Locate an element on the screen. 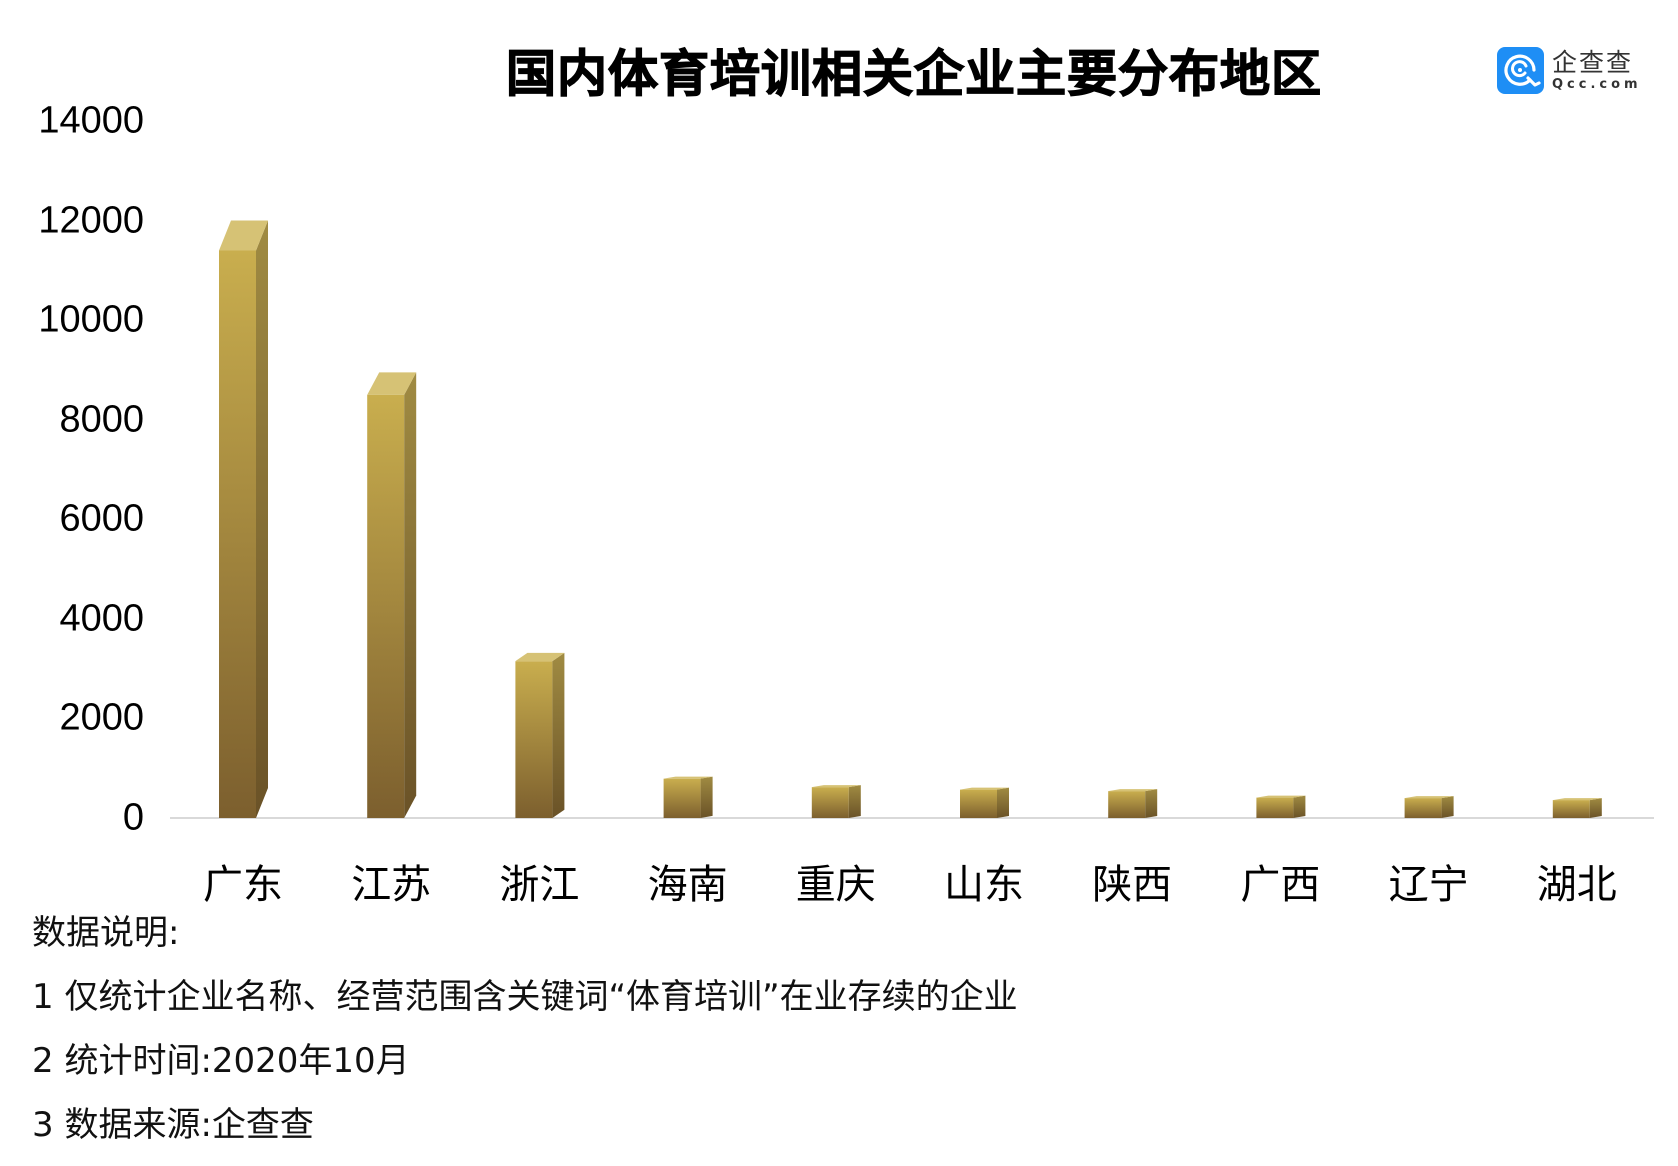  x-tick-label: 海南 is located at coordinates (687, 885).